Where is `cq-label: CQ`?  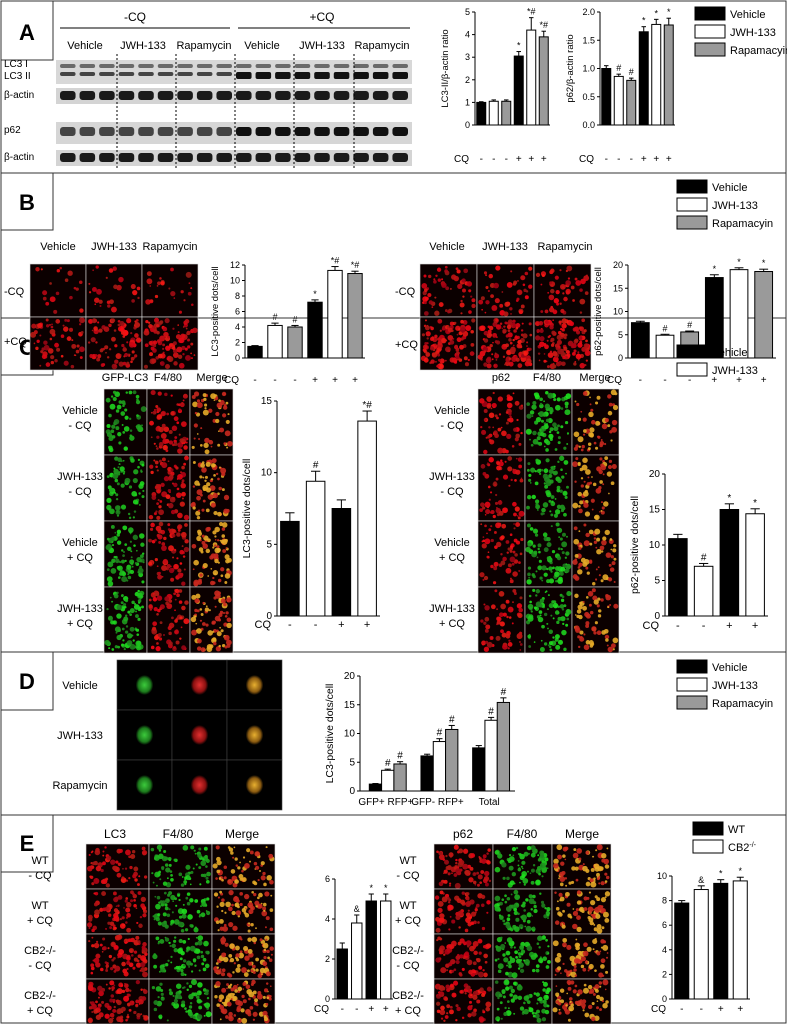 cq-label: CQ is located at coordinates (658, 1009).